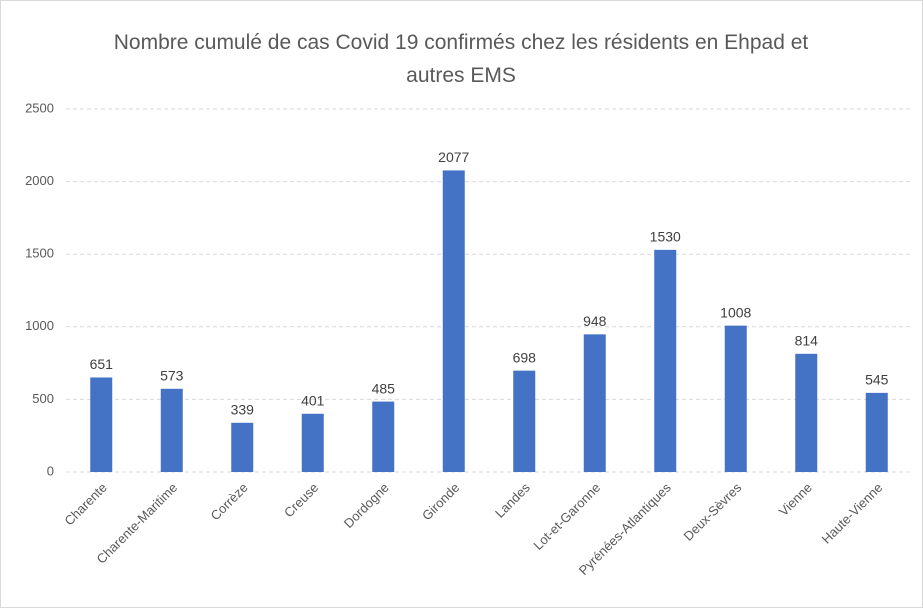  I want to click on data-label: 1530, so click(665, 237).